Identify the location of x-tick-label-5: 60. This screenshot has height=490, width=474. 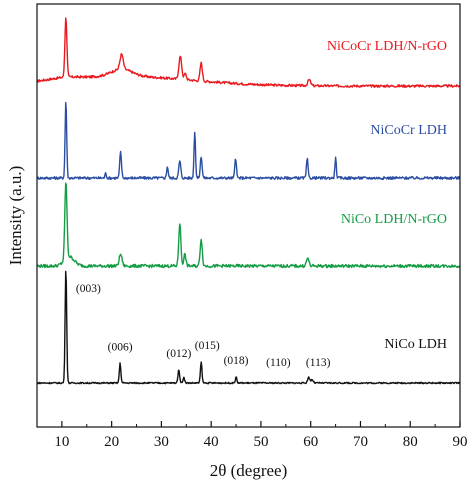
(310, 442).